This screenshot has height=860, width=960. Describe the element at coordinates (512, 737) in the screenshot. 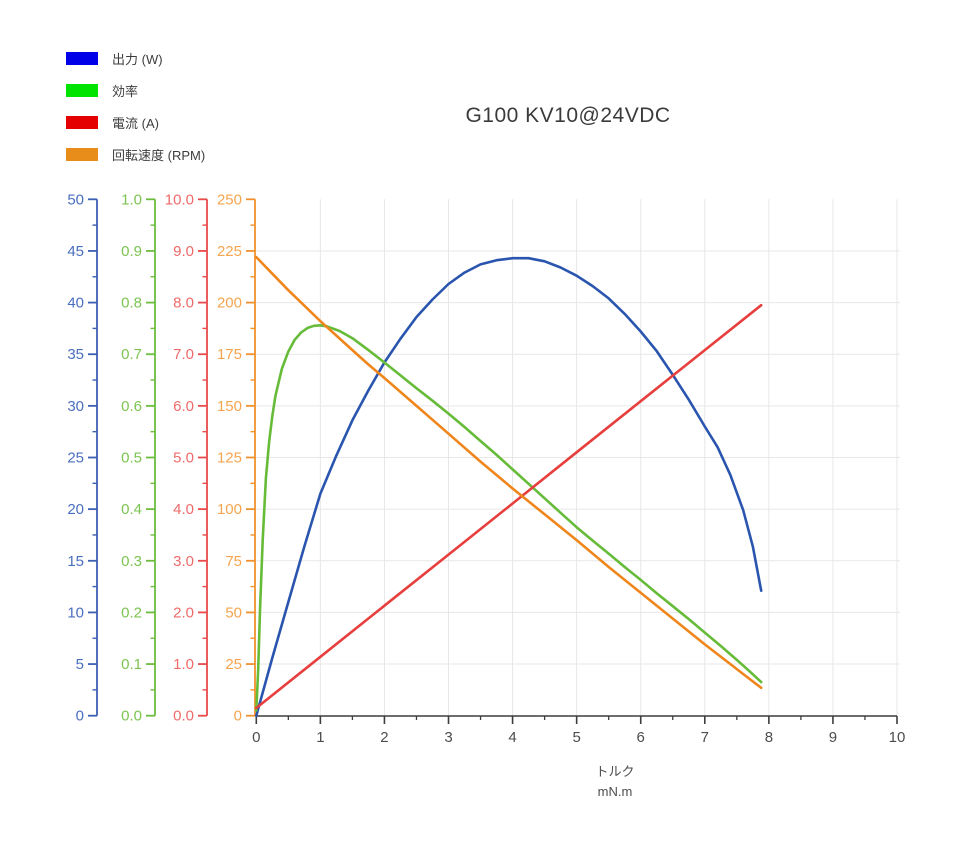

I see `x-axis-tick-label: 4` at that location.